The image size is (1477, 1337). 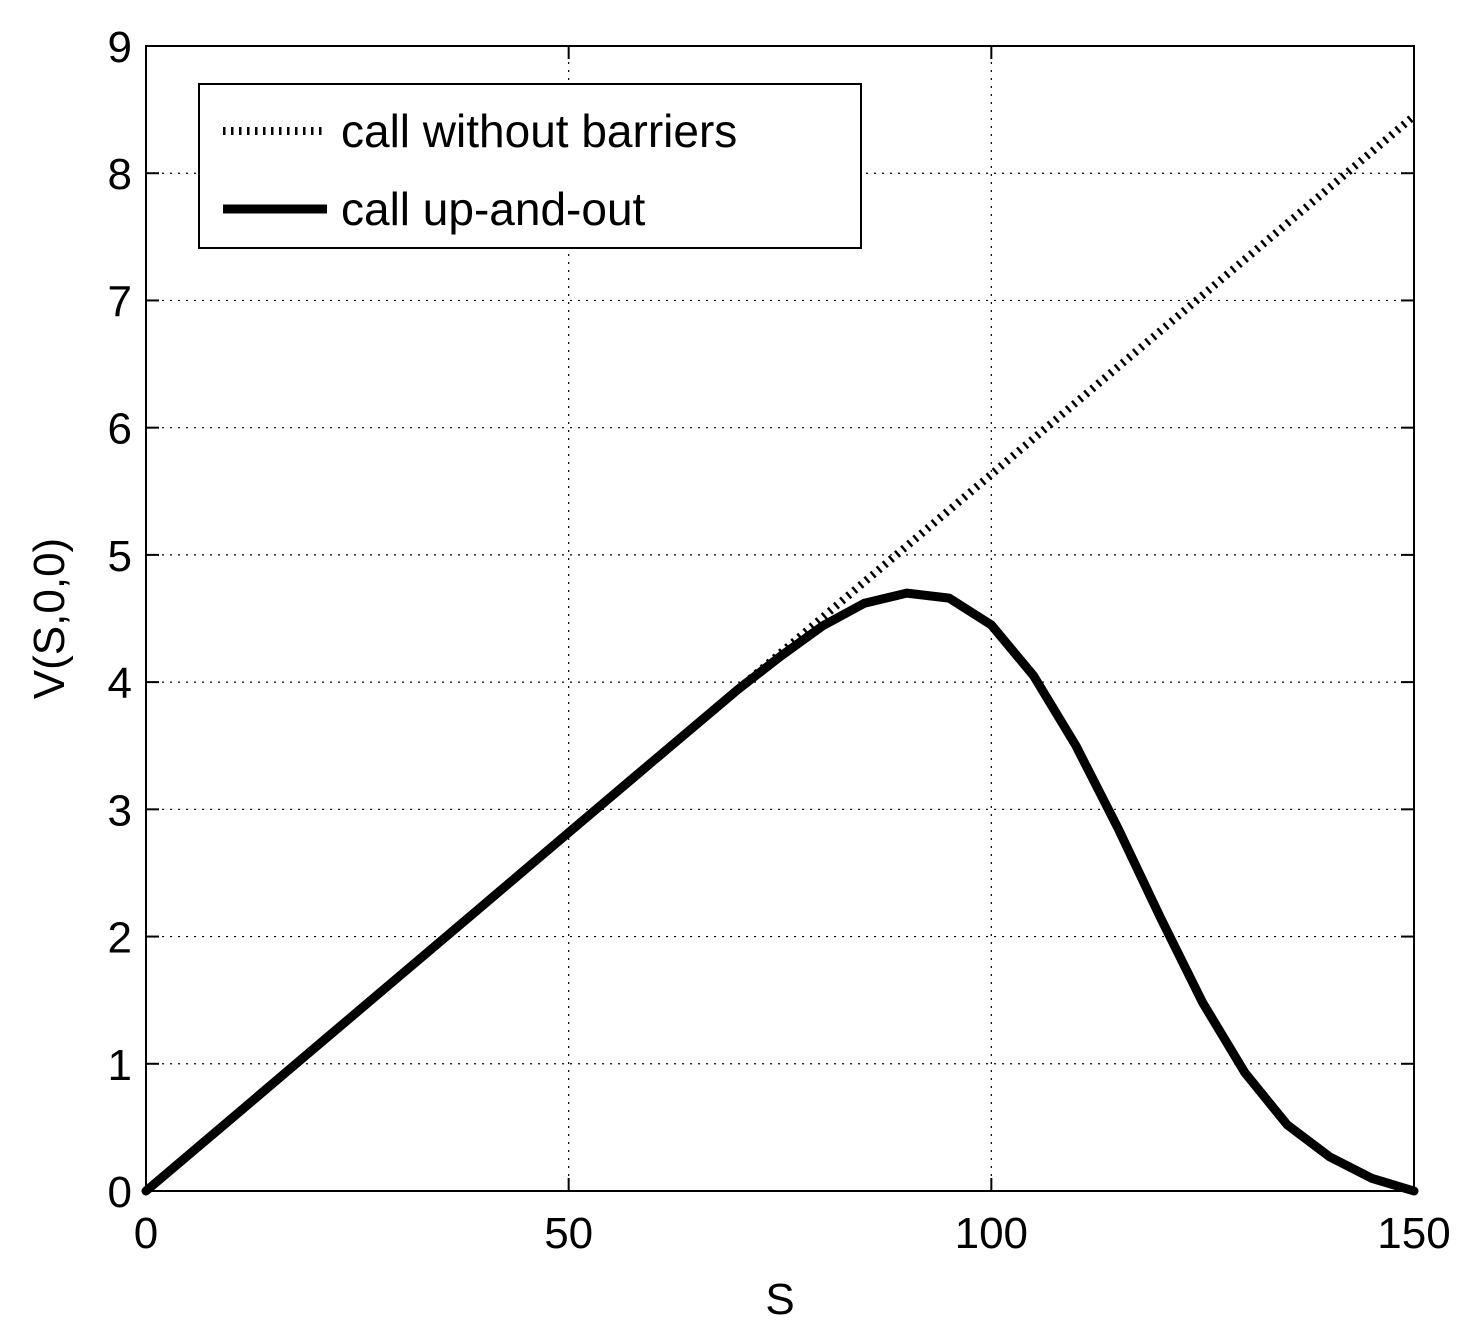 I want to click on x-tick-label: 150, so click(x=1413, y=1233).